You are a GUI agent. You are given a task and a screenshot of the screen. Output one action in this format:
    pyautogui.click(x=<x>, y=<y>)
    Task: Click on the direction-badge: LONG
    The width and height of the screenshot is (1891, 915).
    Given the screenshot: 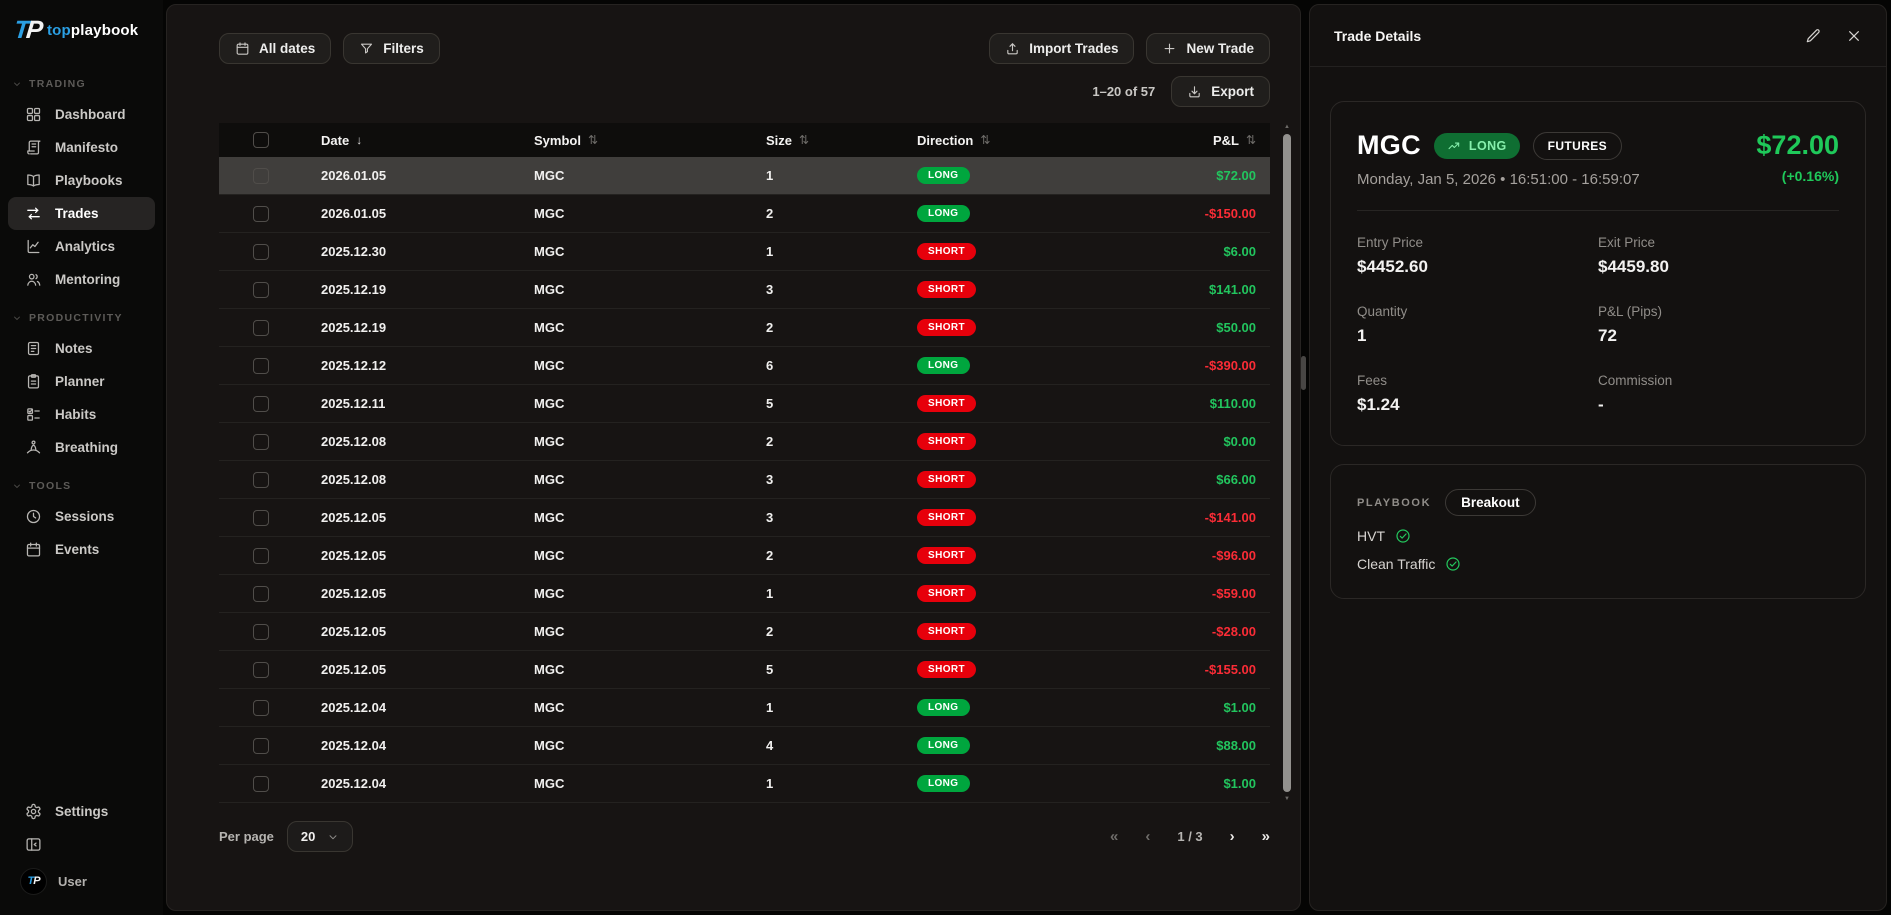 What is the action you would take?
    pyautogui.click(x=943, y=365)
    